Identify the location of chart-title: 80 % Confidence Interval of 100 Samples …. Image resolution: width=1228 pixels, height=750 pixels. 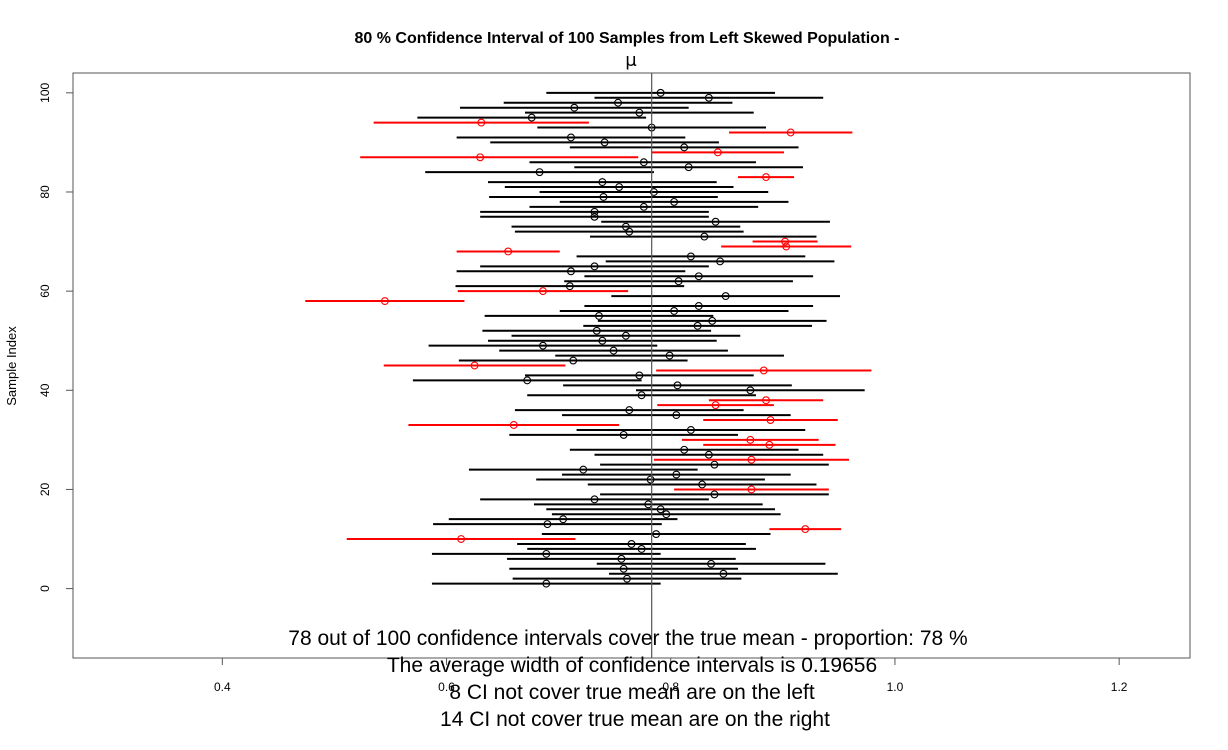
(626, 38).